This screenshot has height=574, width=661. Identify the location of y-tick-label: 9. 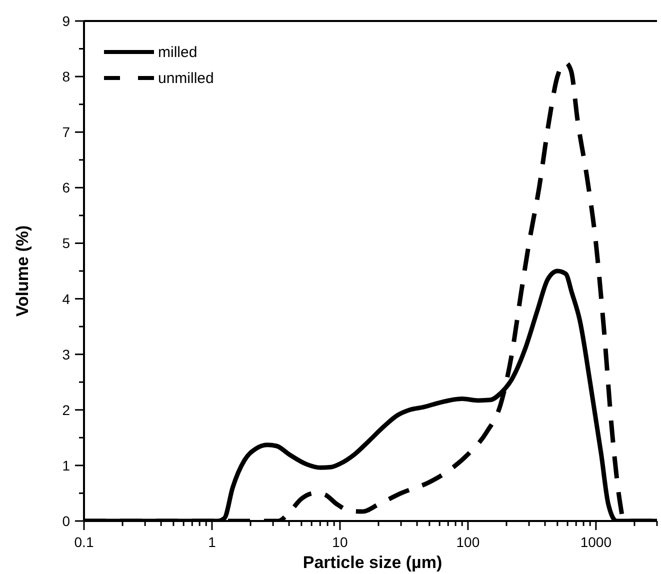
(66, 21).